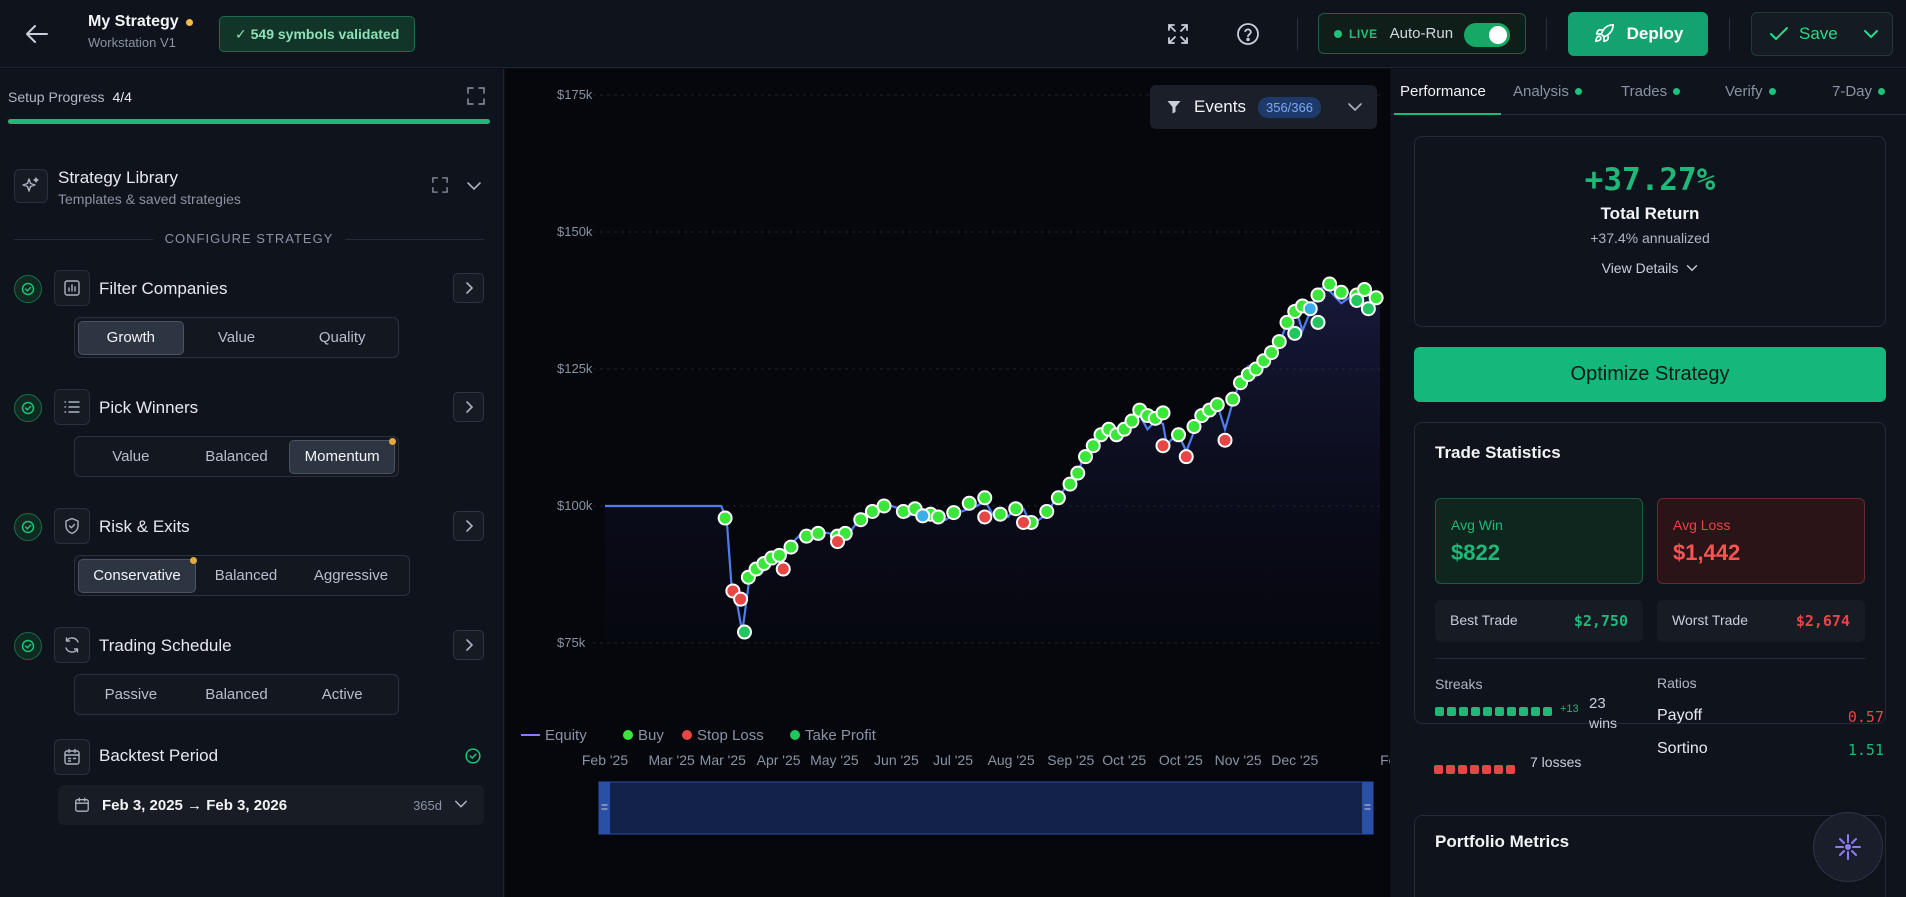  Describe the element at coordinates (1597, 703) in the screenshot. I see `wins-value: 23` at that location.